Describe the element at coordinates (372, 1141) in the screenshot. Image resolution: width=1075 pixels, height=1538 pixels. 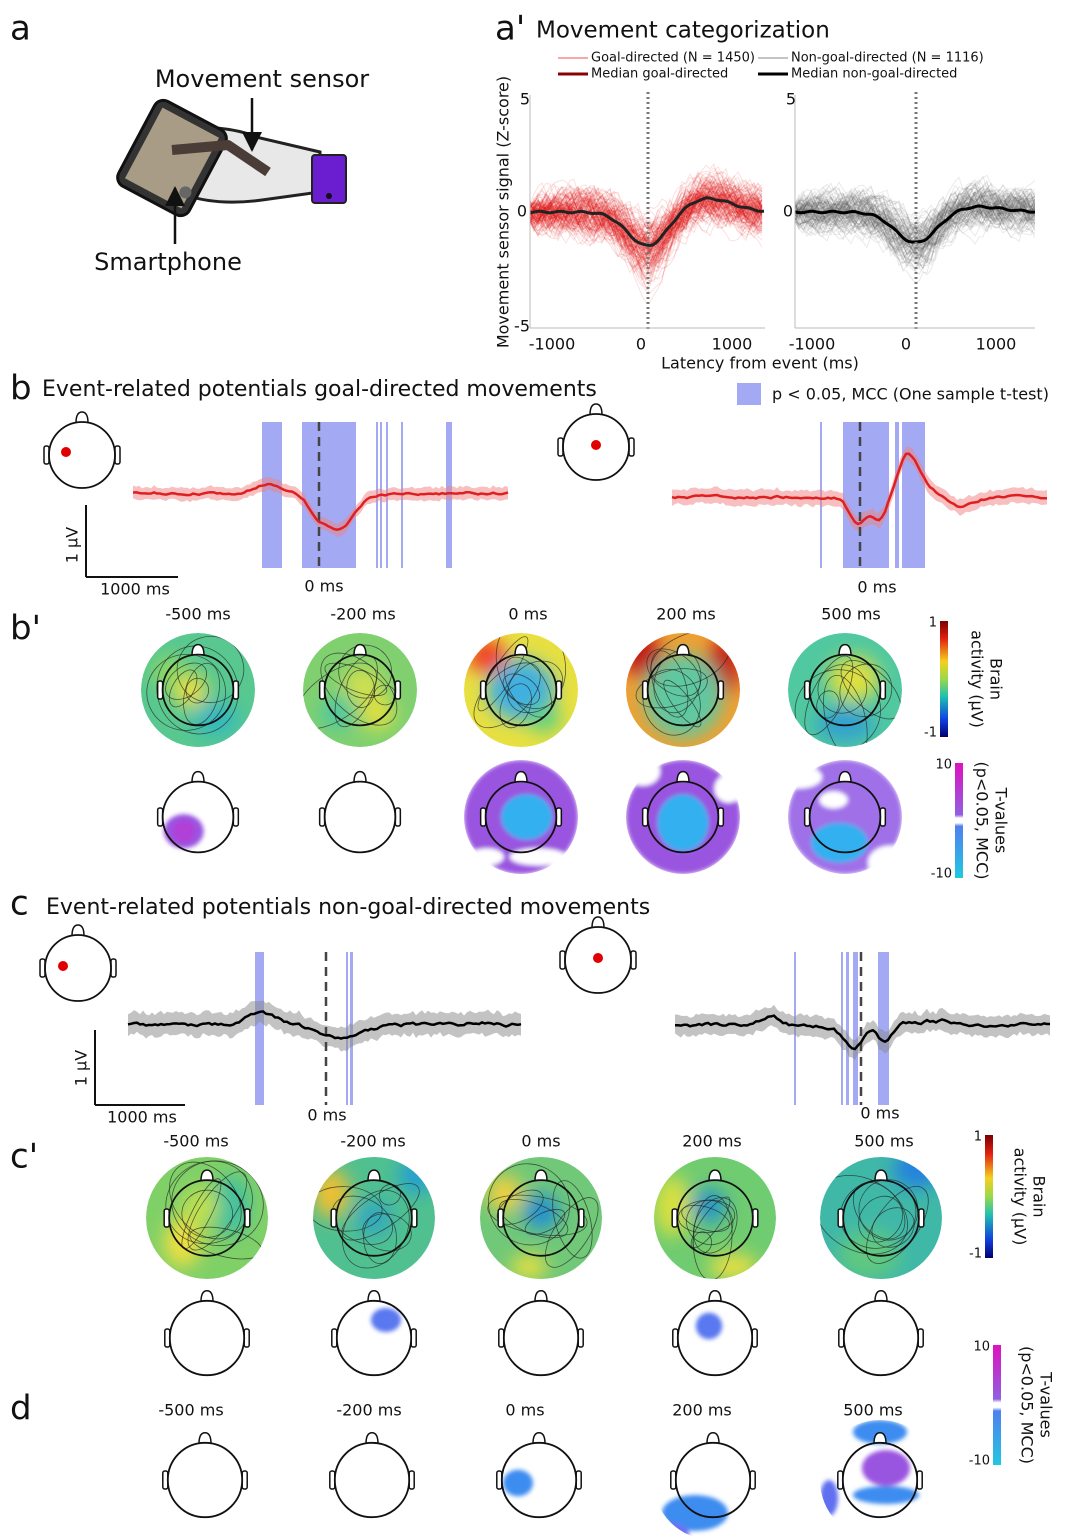
I see `time-label: -200 ms` at that location.